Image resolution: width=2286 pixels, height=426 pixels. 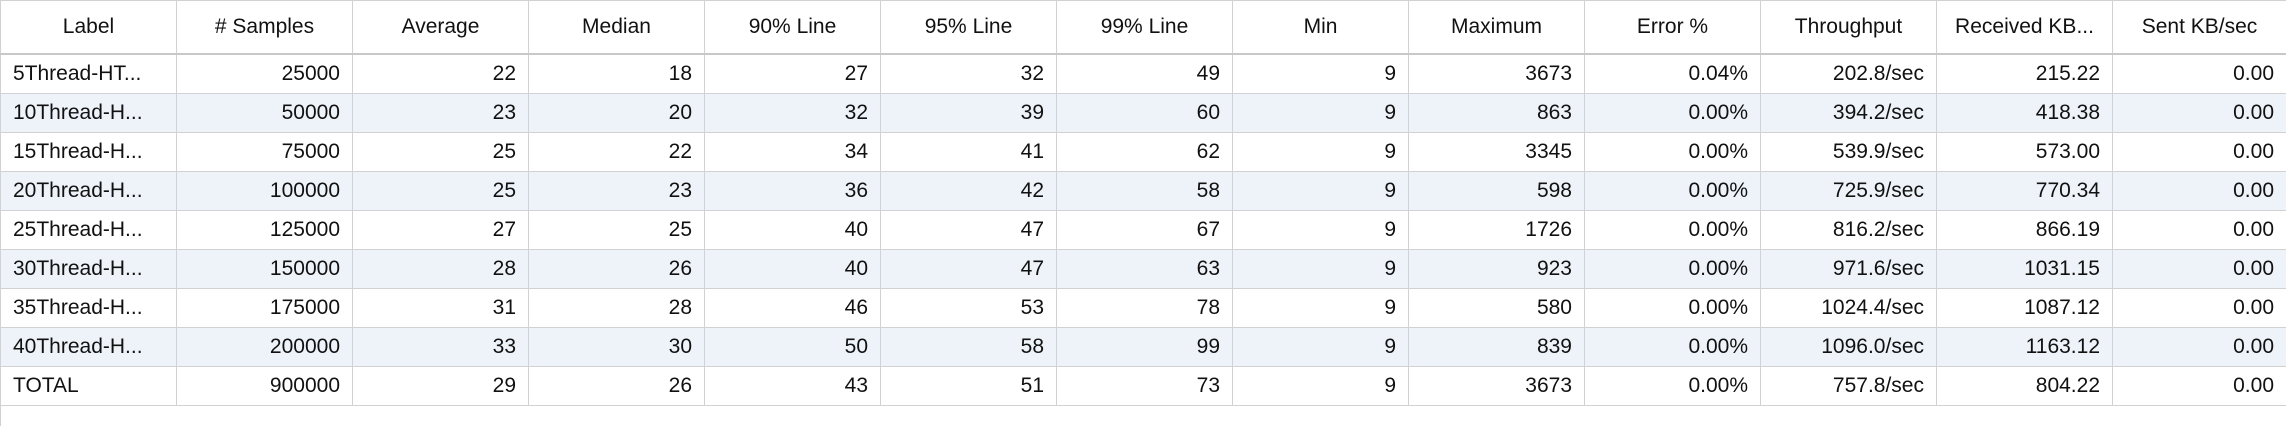 What do you see at coordinates (793, 386) in the screenshot?
I see `cell-90-line: 43` at bounding box center [793, 386].